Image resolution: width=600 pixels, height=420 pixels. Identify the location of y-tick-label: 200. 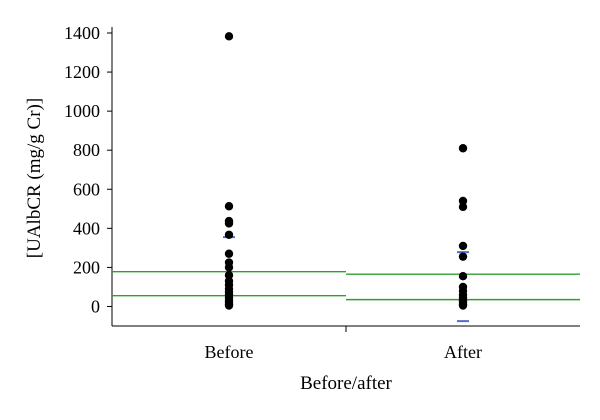
(86, 267).